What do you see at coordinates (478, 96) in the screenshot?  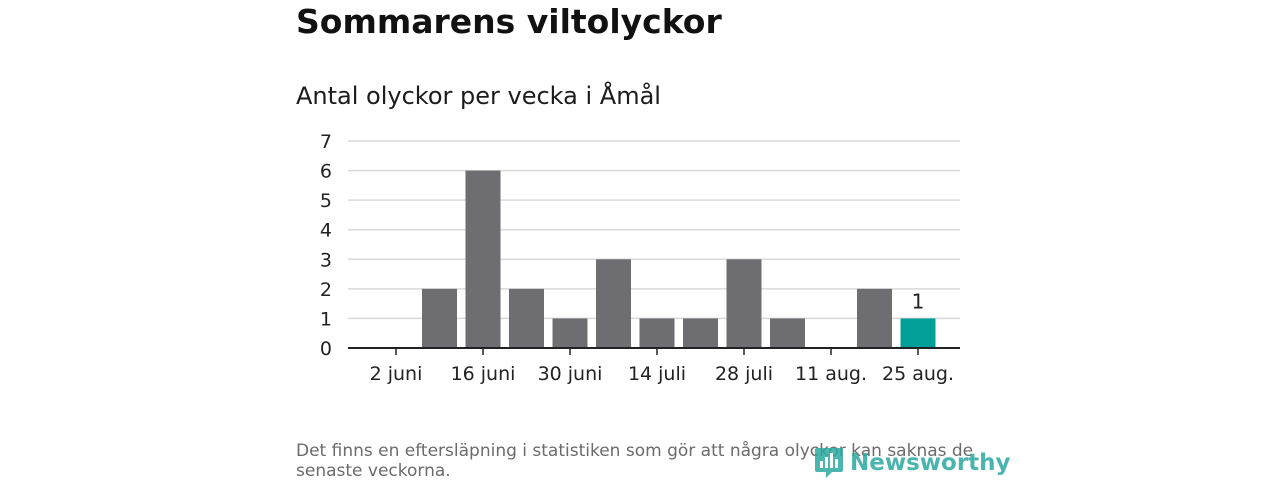 I see `chart-subtitle: Antal olyckor per vecka i Åmål` at bounding box center [478, 96].